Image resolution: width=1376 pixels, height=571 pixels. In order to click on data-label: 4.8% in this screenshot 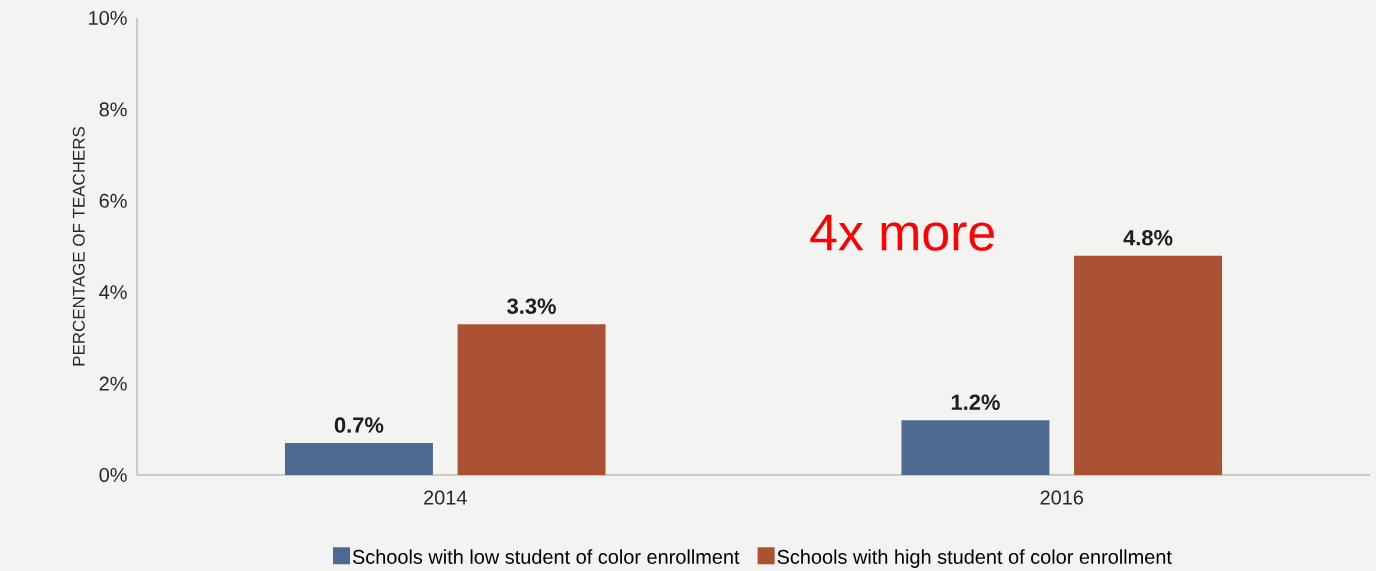, I will do `click(1148, 237)`.